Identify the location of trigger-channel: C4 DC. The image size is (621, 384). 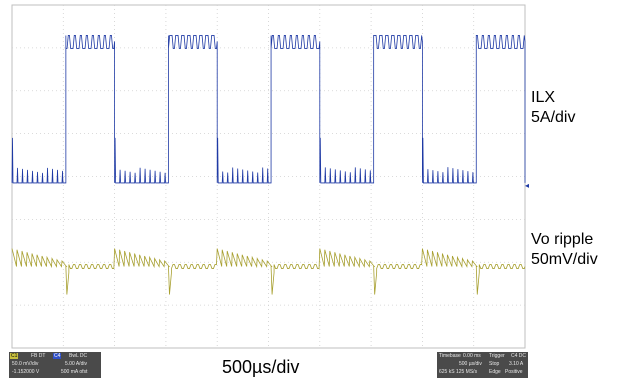
(519, 356).